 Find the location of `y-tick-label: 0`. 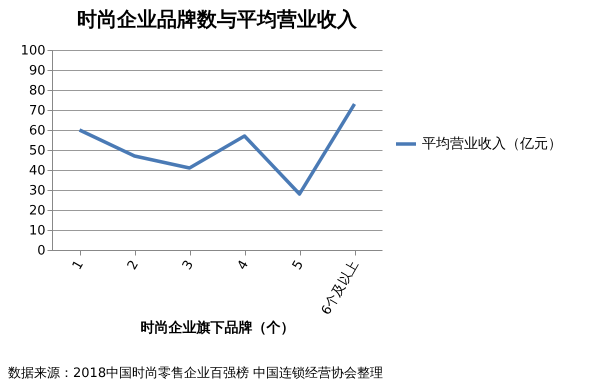

y-tick-label: 0 is located at coordinates (41, 251).